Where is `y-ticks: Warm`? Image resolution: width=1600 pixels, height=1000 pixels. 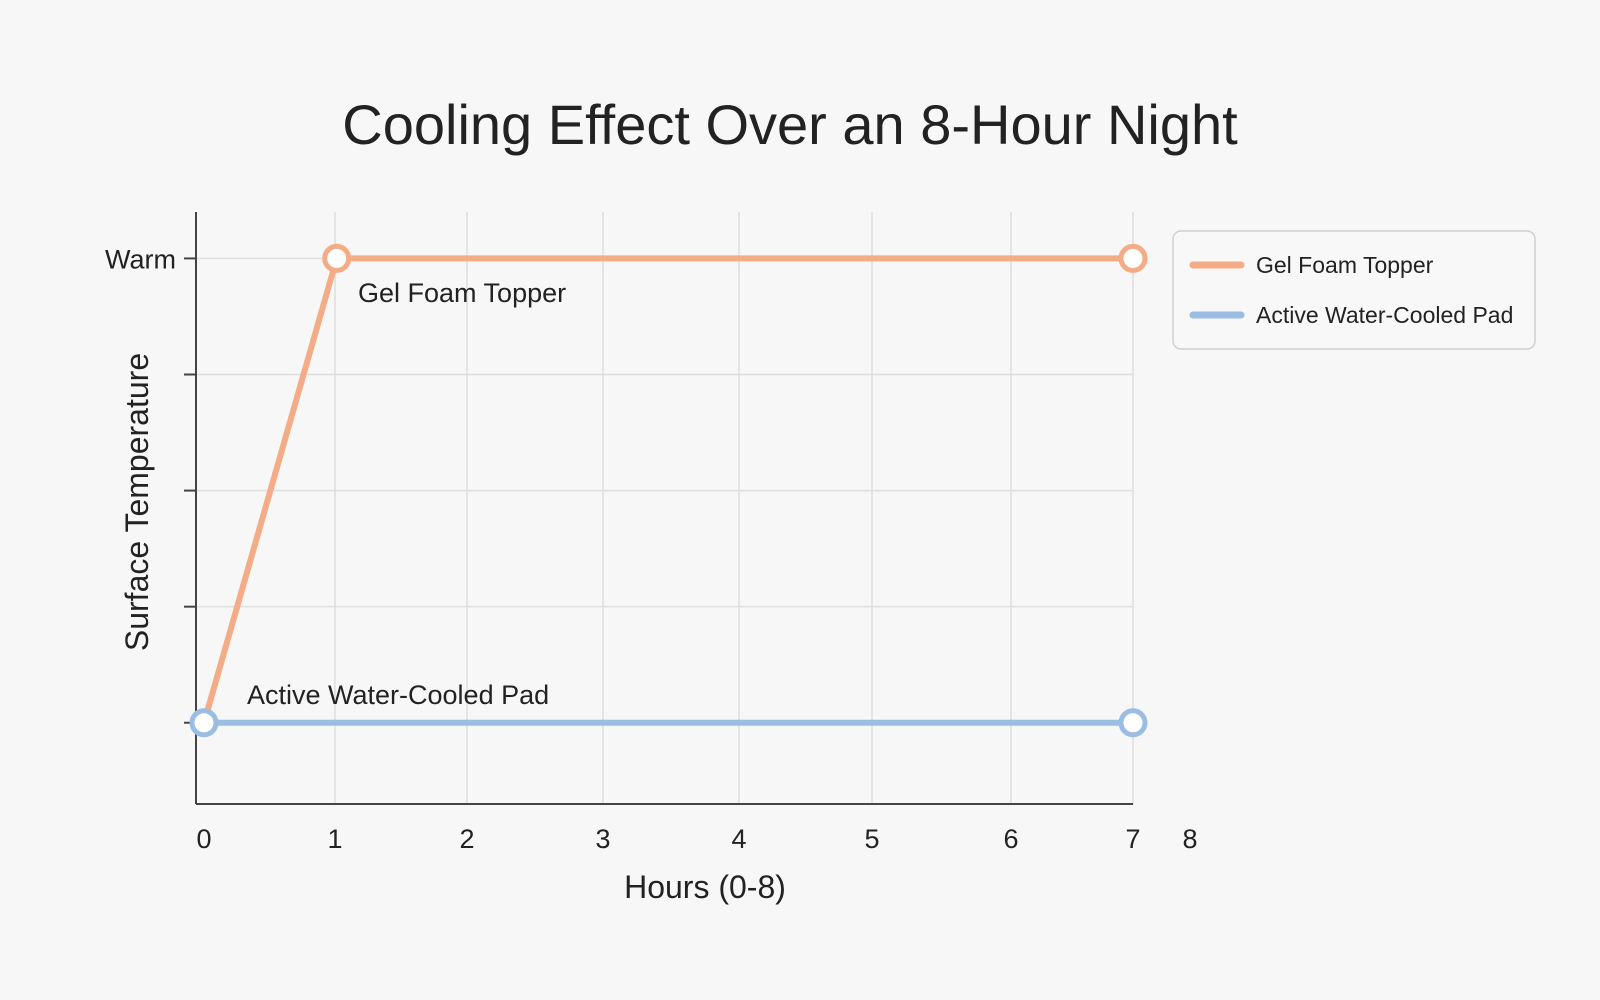 y-ticks: Warm is located at coordinates (150, 484).